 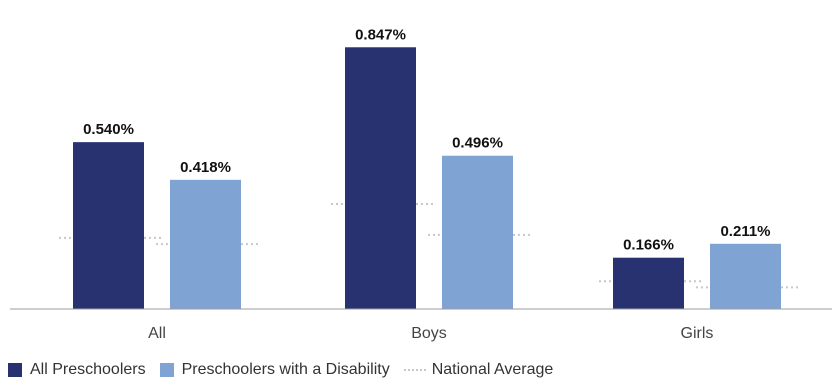 I want to click on legend-item-national-average: National Average, so click(x=478, y=370).